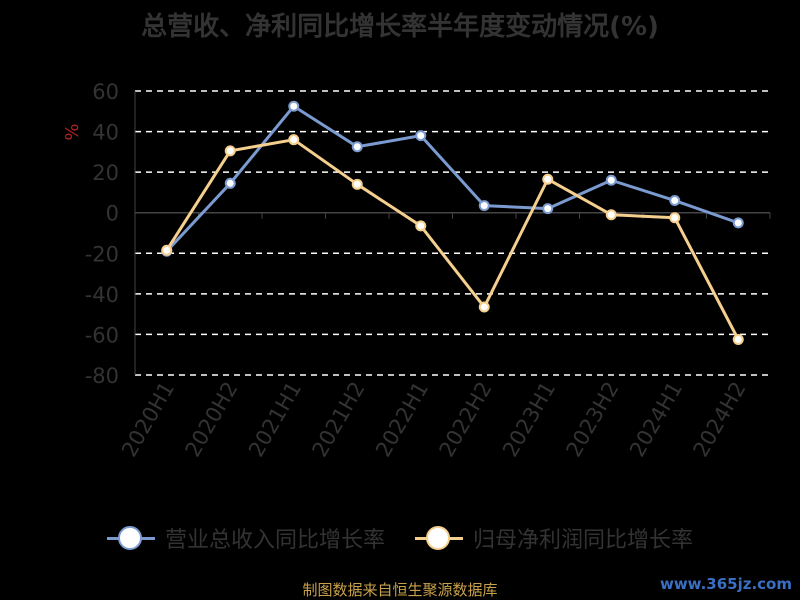  I want to click on y-tick-label: -20, so click(102, 254).